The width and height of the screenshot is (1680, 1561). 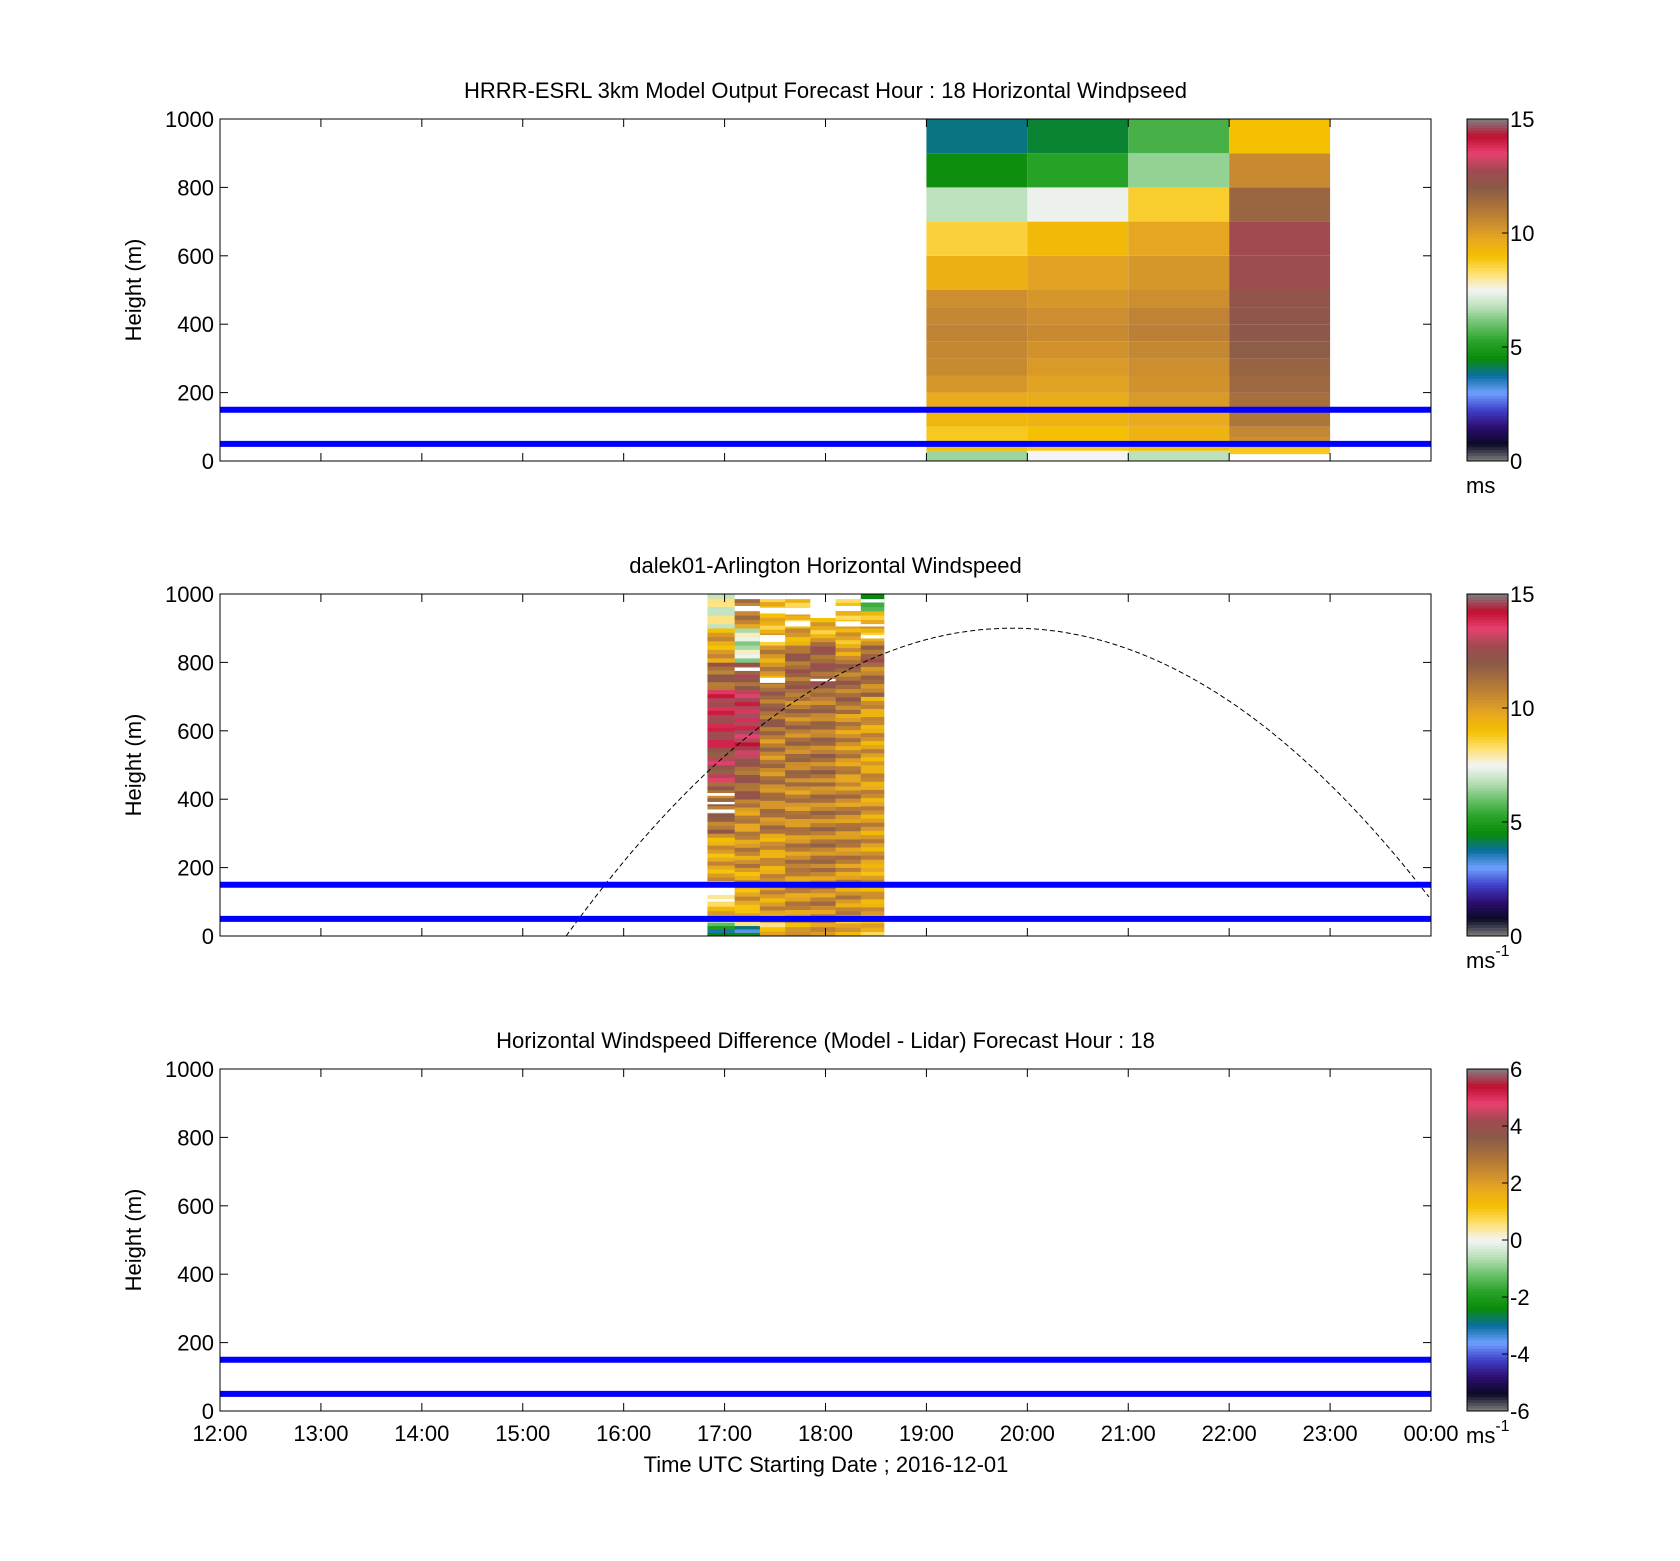 What do you see at coordinates (772, 610) in the screenshot?
I see `lidar-gap` at bounding box center [772, 610].